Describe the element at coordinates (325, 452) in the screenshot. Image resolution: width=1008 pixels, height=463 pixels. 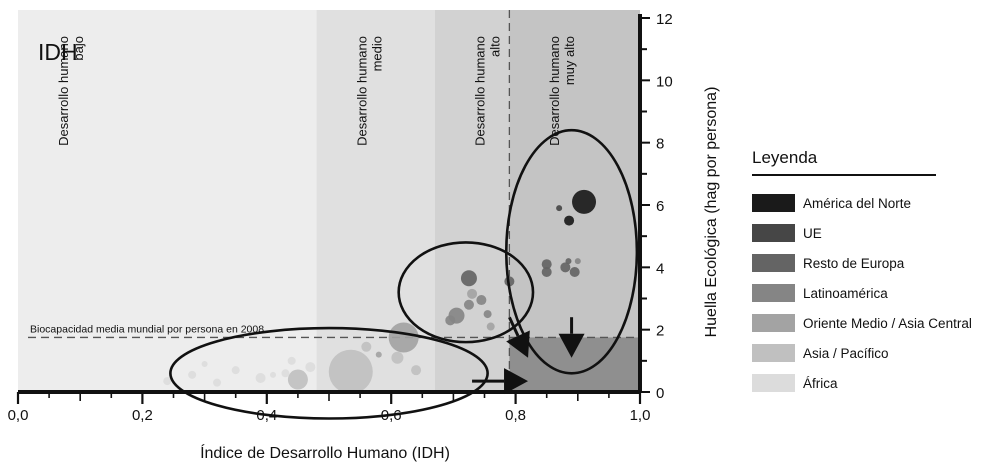
I see `x-axis-label: Índice de Desarrollo Humano (IDH)` at that location.